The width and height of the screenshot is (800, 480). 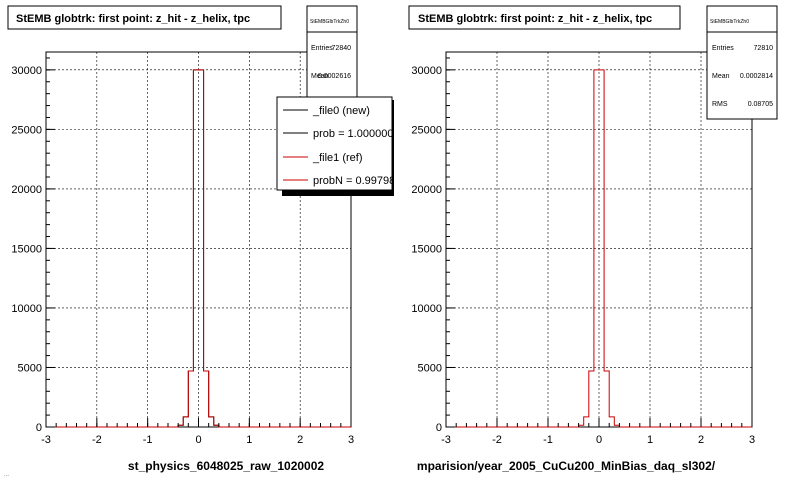 I want to click on legend-label: _file1 (ref), so click(x=337, y=158).